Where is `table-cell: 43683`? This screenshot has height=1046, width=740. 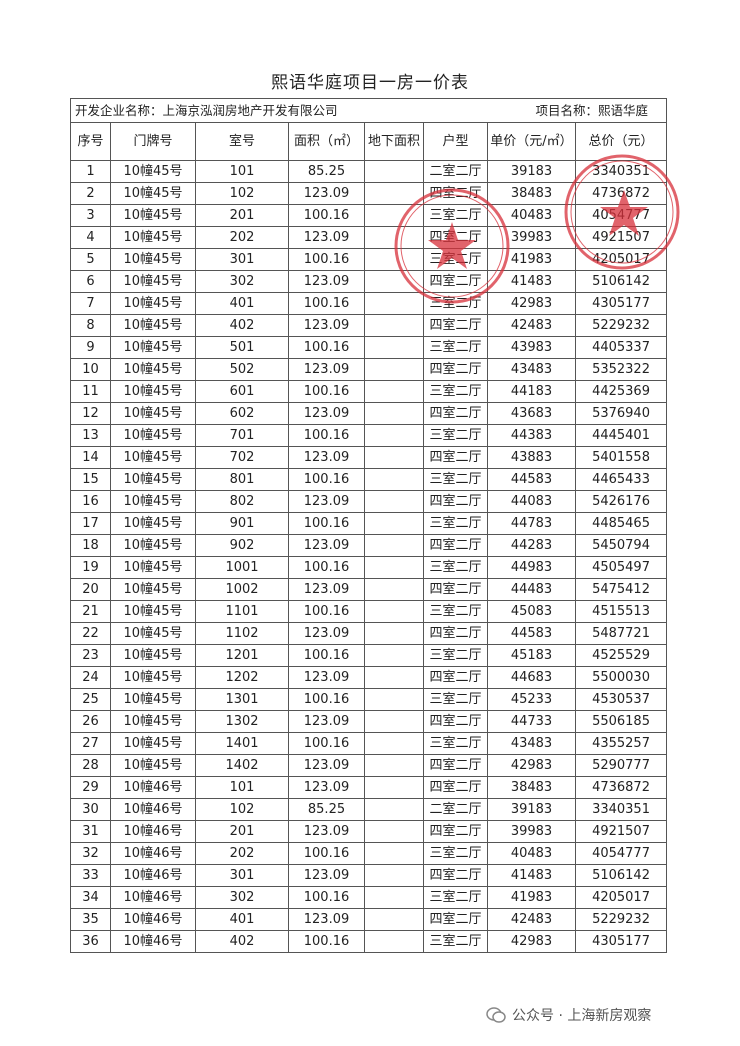 table-cell: 43683 is located at coordinates (531, 413).